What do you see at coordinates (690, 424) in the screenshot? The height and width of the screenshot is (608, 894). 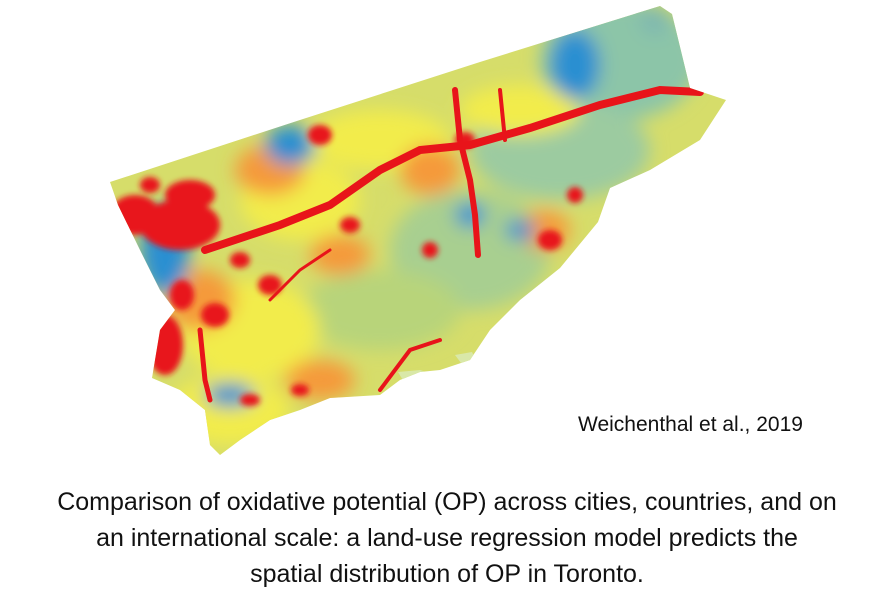 I see `map-citation: Weichenthal et al., 2019` at bounding box center [690, 424].